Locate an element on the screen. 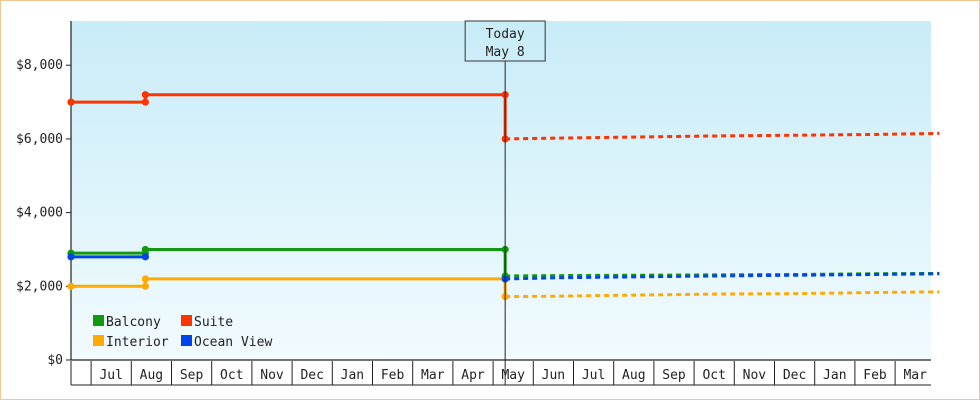  legend-swatch-balcony is located at coordinates (98, 320).